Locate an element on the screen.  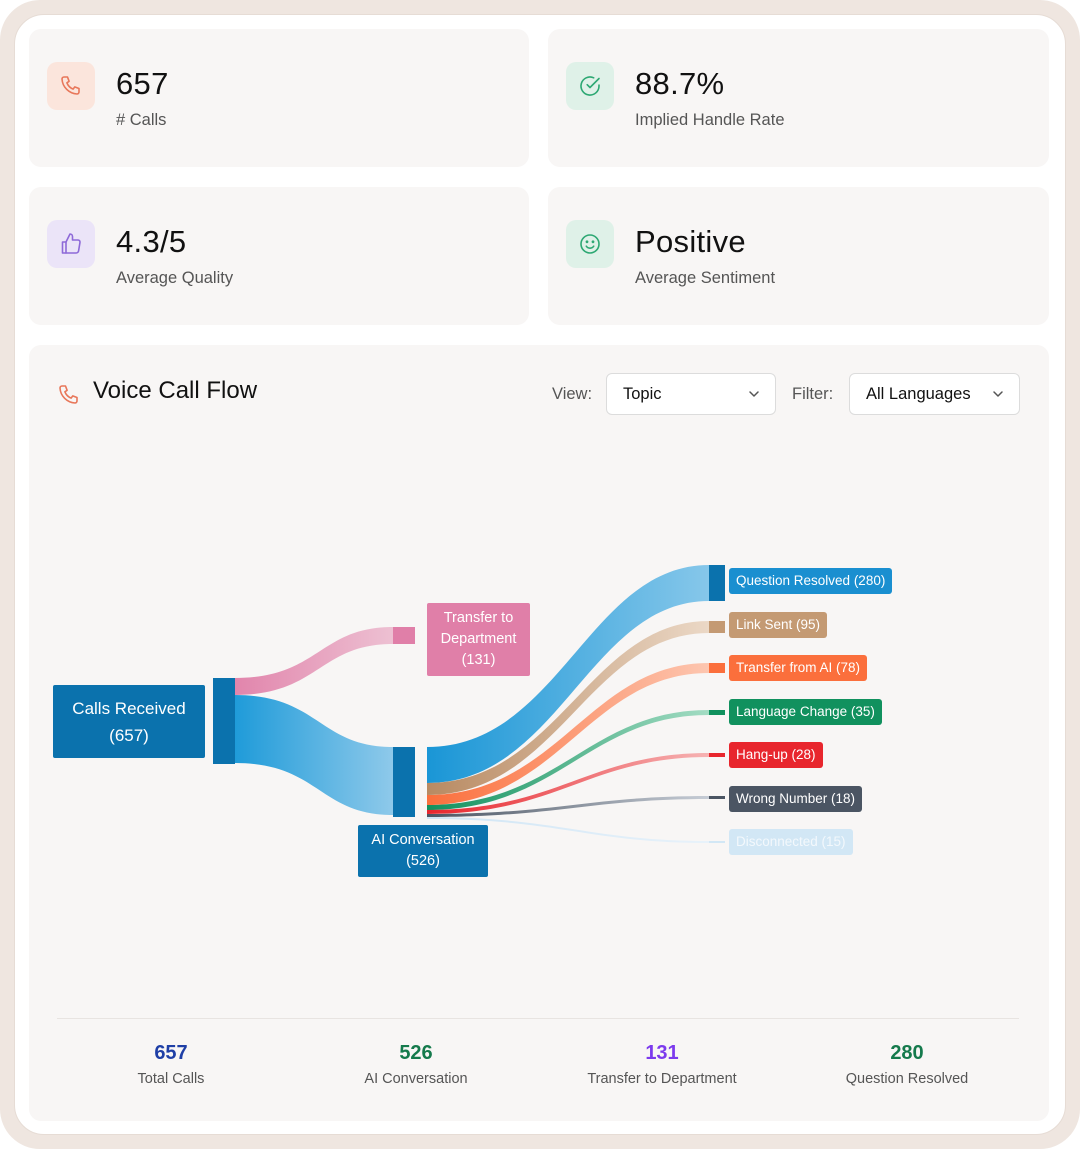
stat-value: 657 is located at coordinates (142, 83).